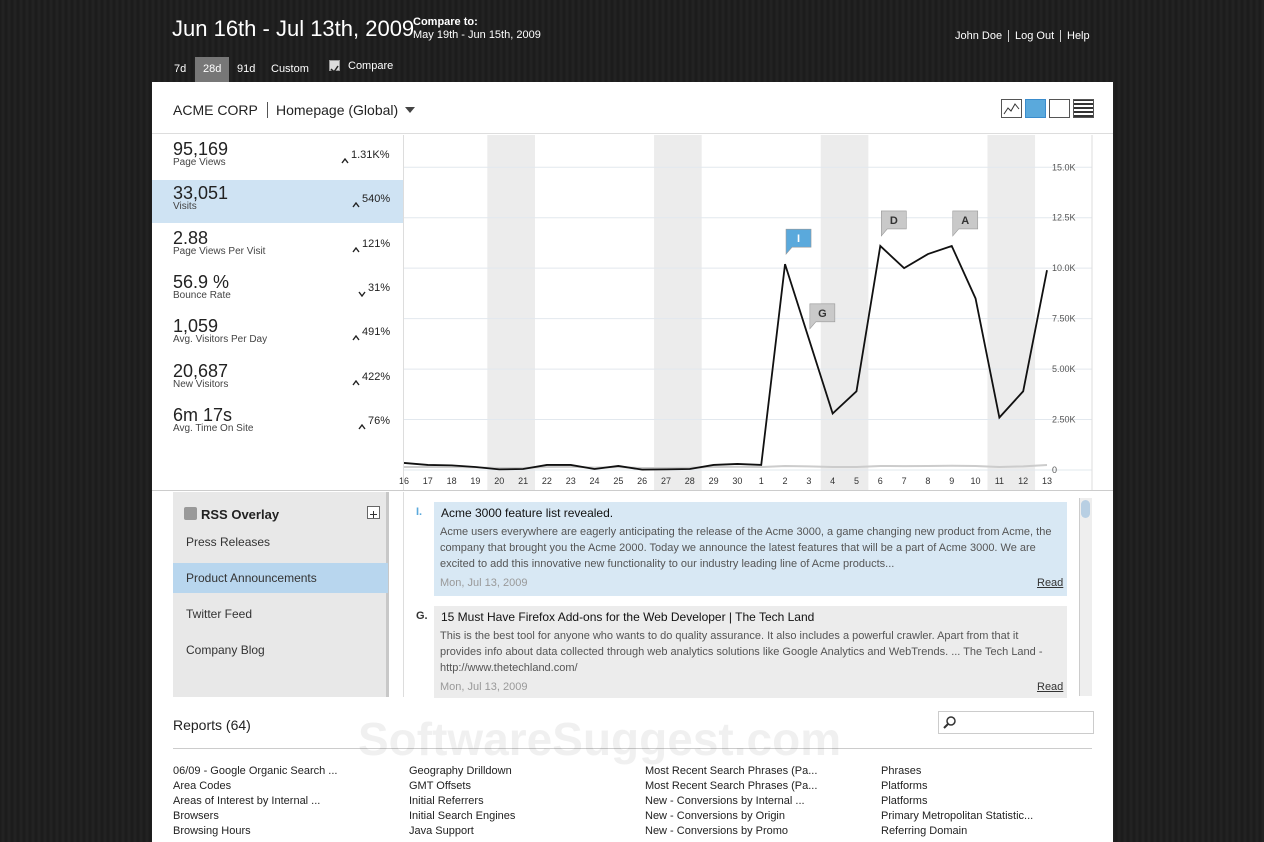 The height and width of the screenshot is (842, 1264). I want to click on x-tick-label: 13, so click(1047, 481).